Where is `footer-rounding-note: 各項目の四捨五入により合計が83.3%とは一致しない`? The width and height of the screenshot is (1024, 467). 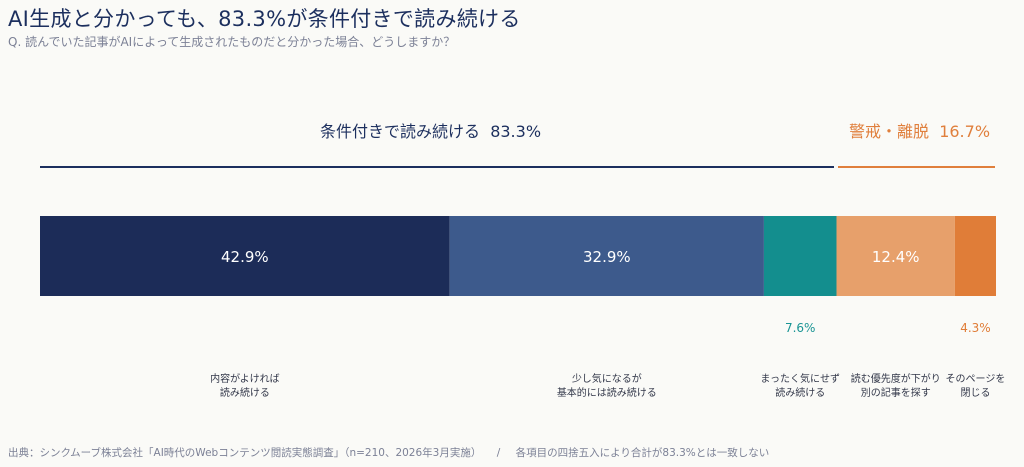
footer-rounding-note: 各項目の四捨五入により合計が83.3%とは一致しない is located at coordinates (642, 453).